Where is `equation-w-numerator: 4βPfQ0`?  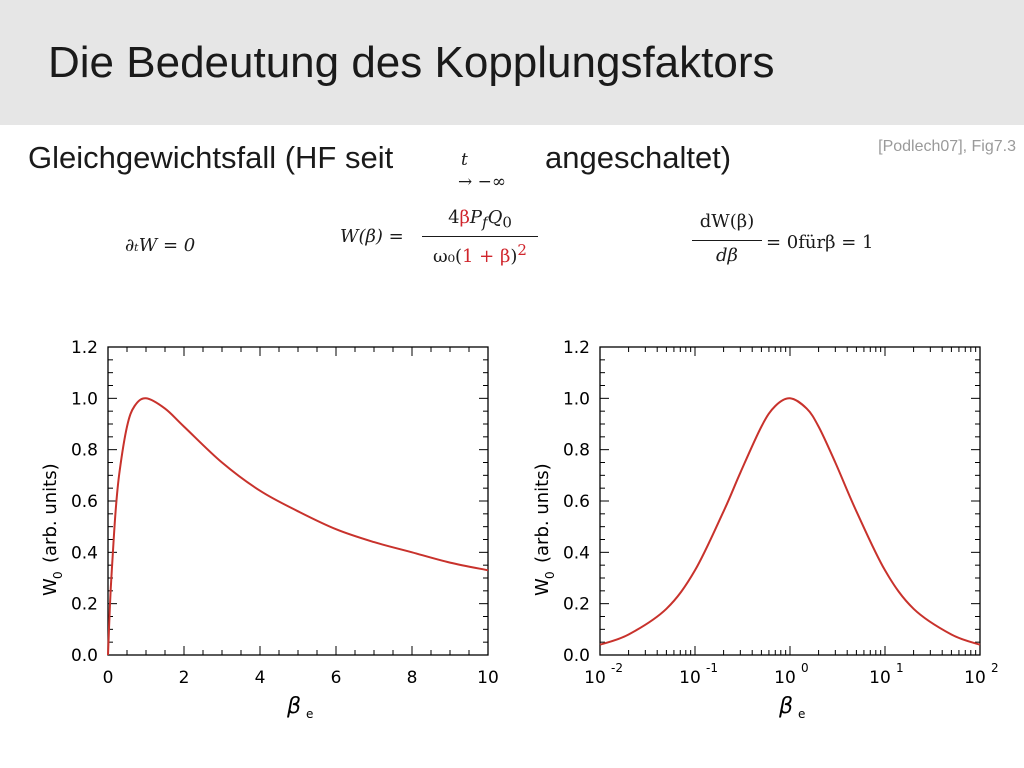
equation-w-numerator: 4βPfQ0 is located at coordinates (480, 219).